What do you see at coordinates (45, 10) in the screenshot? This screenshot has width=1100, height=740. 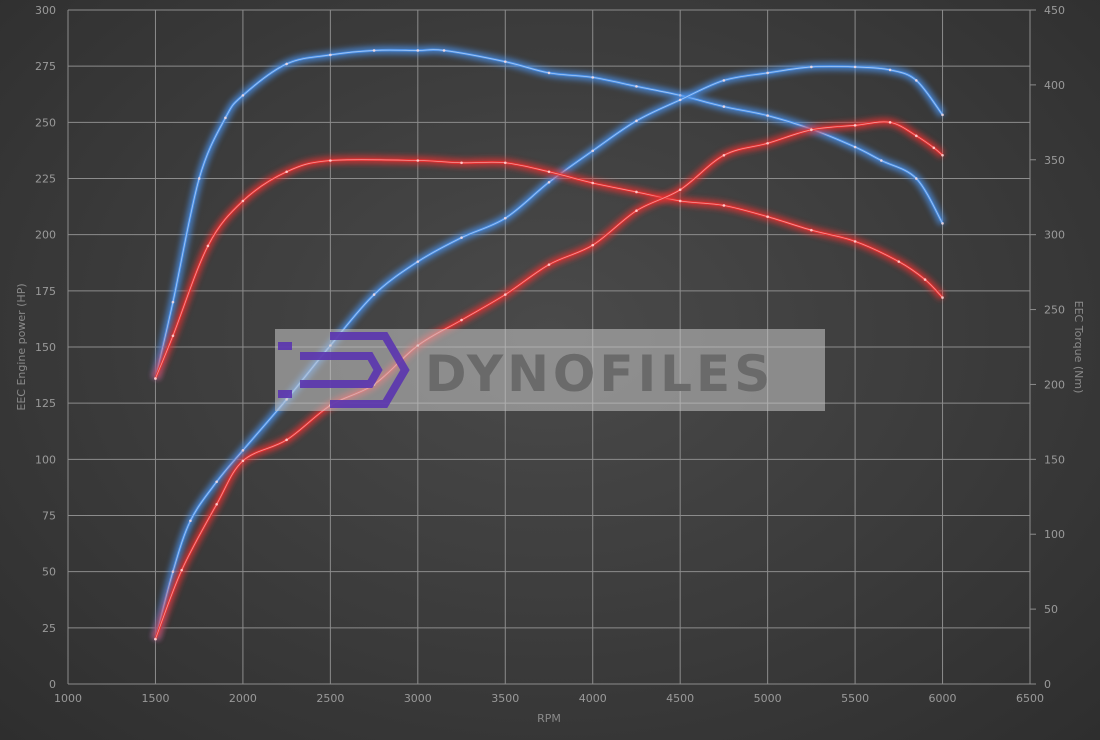 I see `y-left-tick-label: 300` at bounding box center [45, 10].